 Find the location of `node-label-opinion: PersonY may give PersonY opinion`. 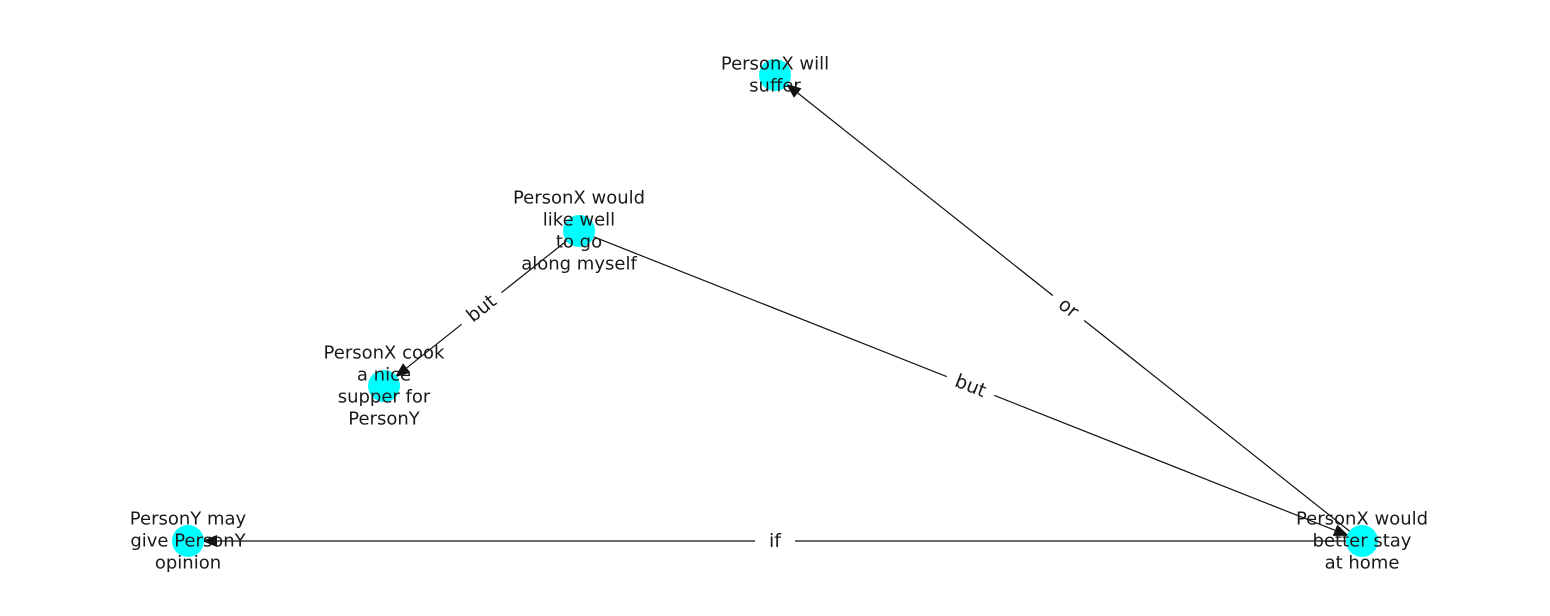

node-label-opinion: PersonY may give PersonY opinion is located at coordinates (188, 541).